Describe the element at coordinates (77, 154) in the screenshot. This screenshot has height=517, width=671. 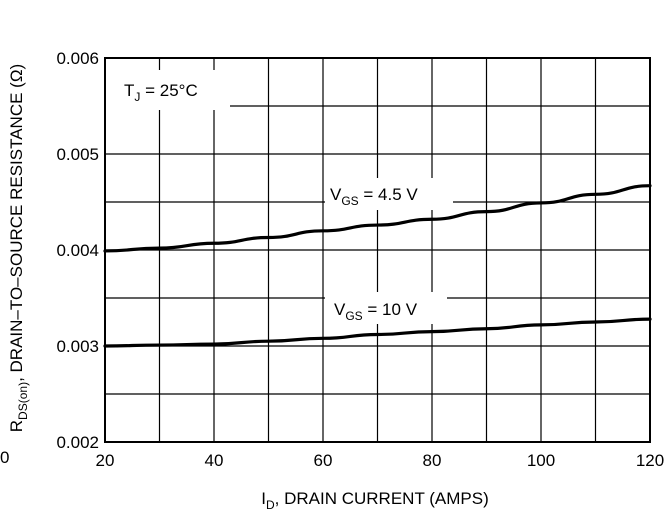
I see `y-tick-label: 0.005` at that location.